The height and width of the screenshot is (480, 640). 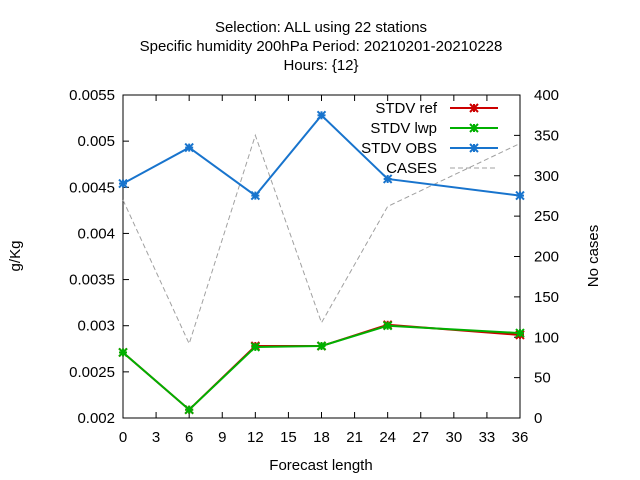 What do you see at coordinates (15, 256) in the screenshot?
I see `y-axis-label: g/Kg` at bounding box center [15, 256].